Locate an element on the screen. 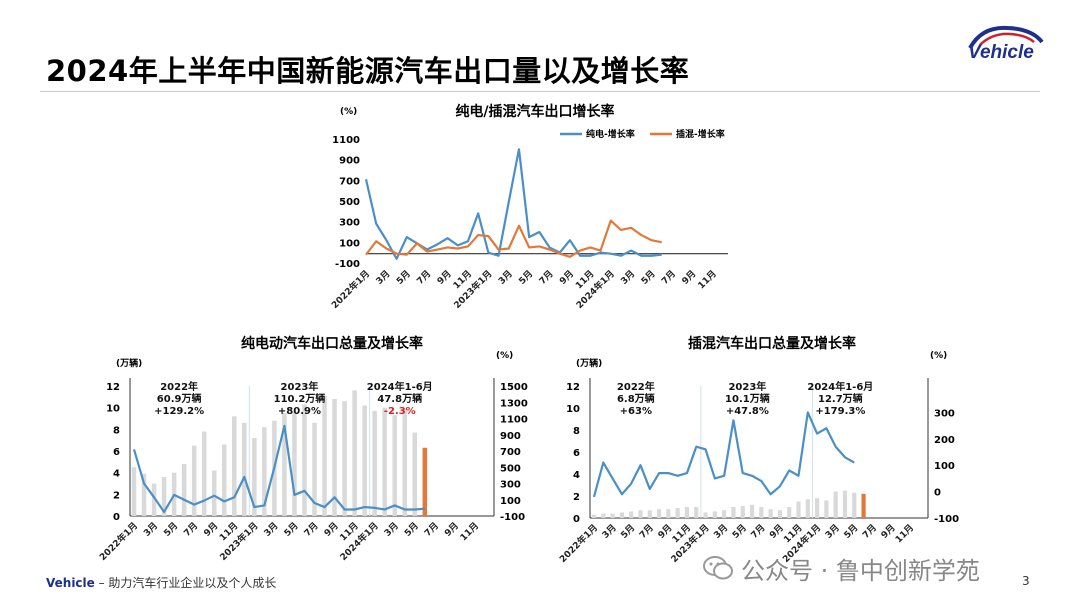 The height and width of the screenshot is (610, 1080). y-right-tick-label: -100 is located at coordinates (946, 519).